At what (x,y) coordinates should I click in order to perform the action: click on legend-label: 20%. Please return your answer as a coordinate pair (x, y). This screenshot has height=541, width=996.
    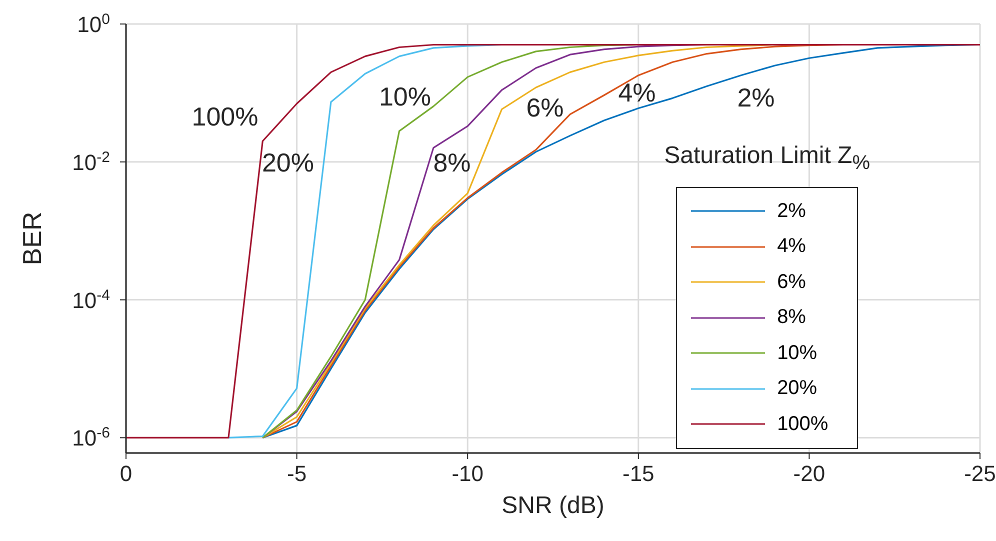
    Looking at the image, I should click on (797, 388).